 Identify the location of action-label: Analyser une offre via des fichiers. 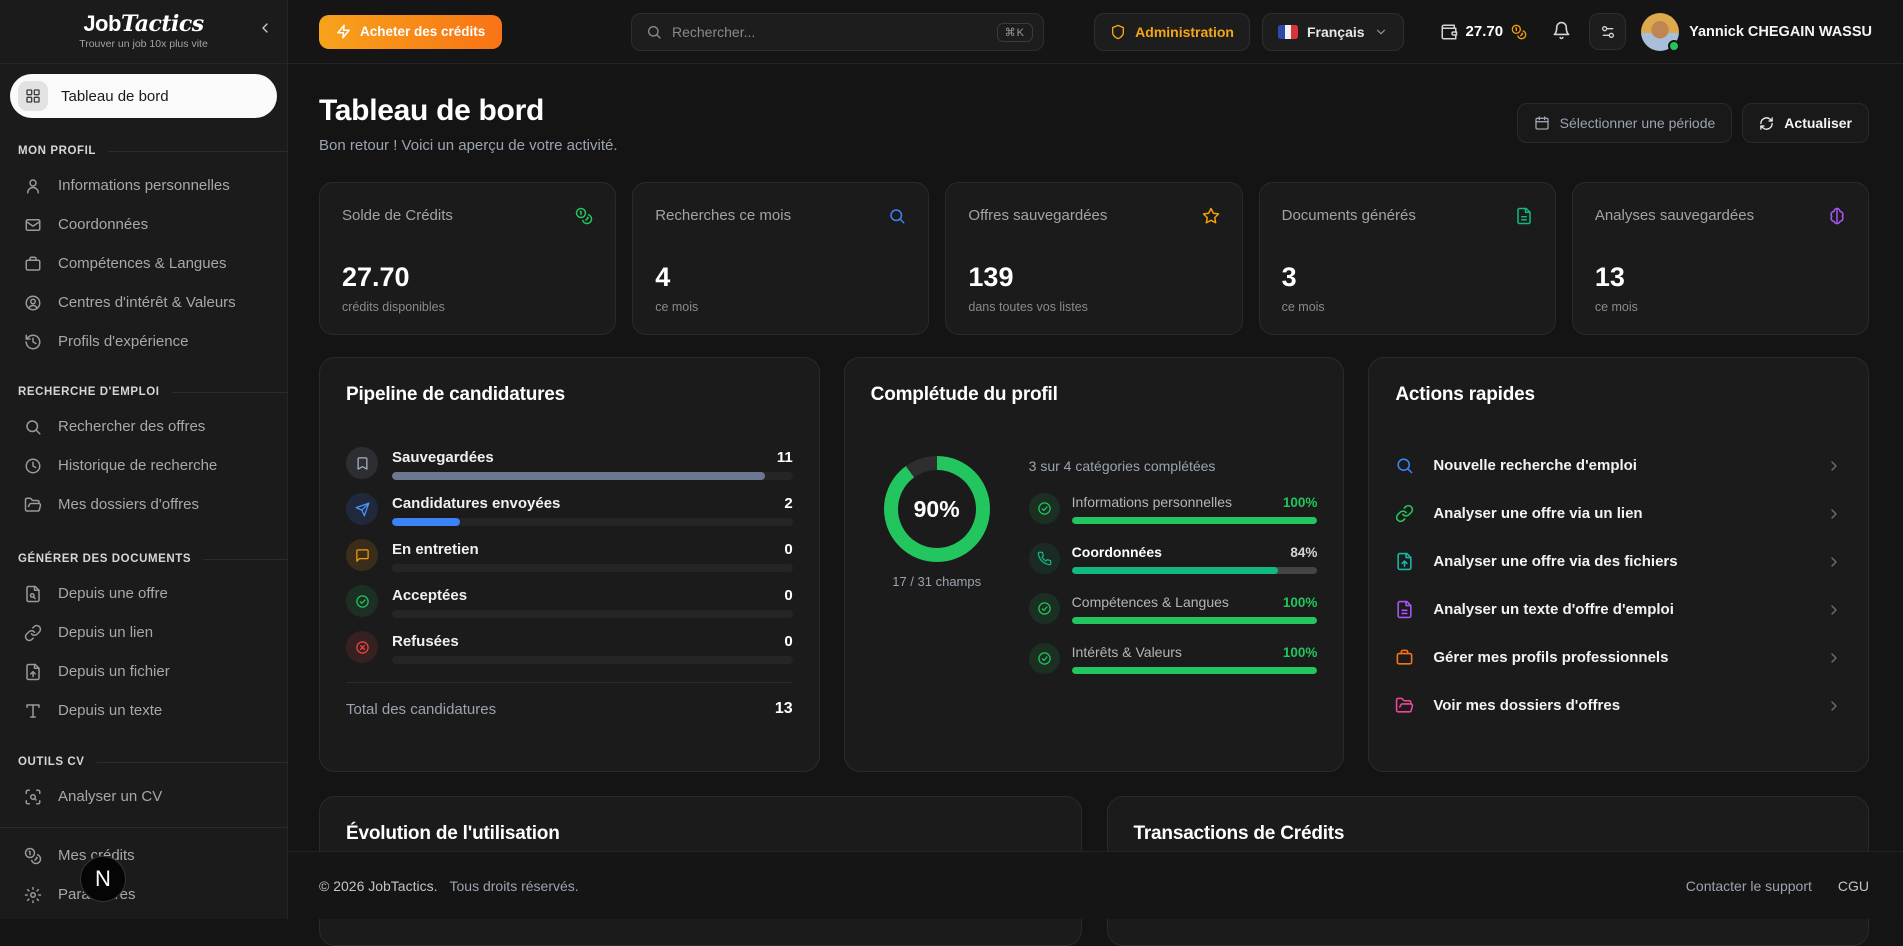
(1555, 561).